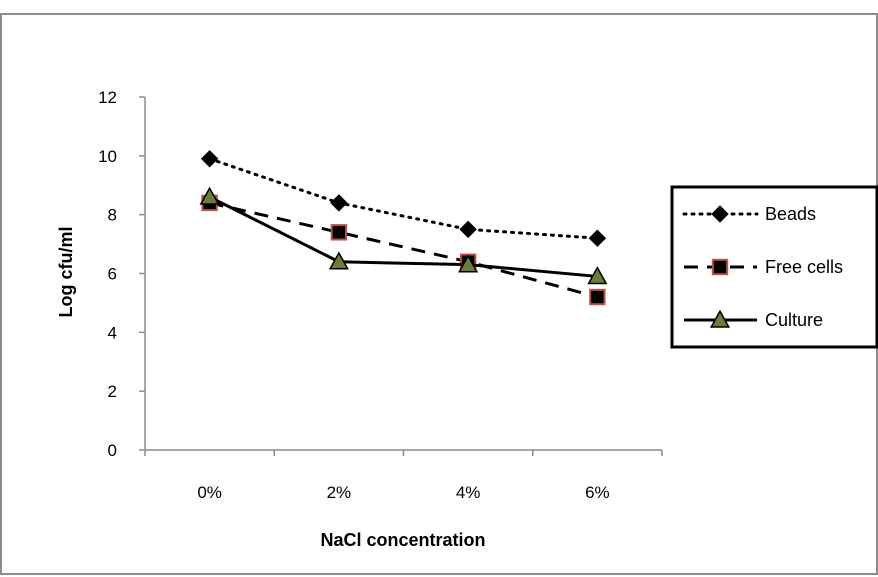 Image resolution: width=878 pixels, height=577 pixels. What do you see at coordinates (112, 215) in the screenshot?
I see `y-tick-label: 8` at bounding box center [112, 215].